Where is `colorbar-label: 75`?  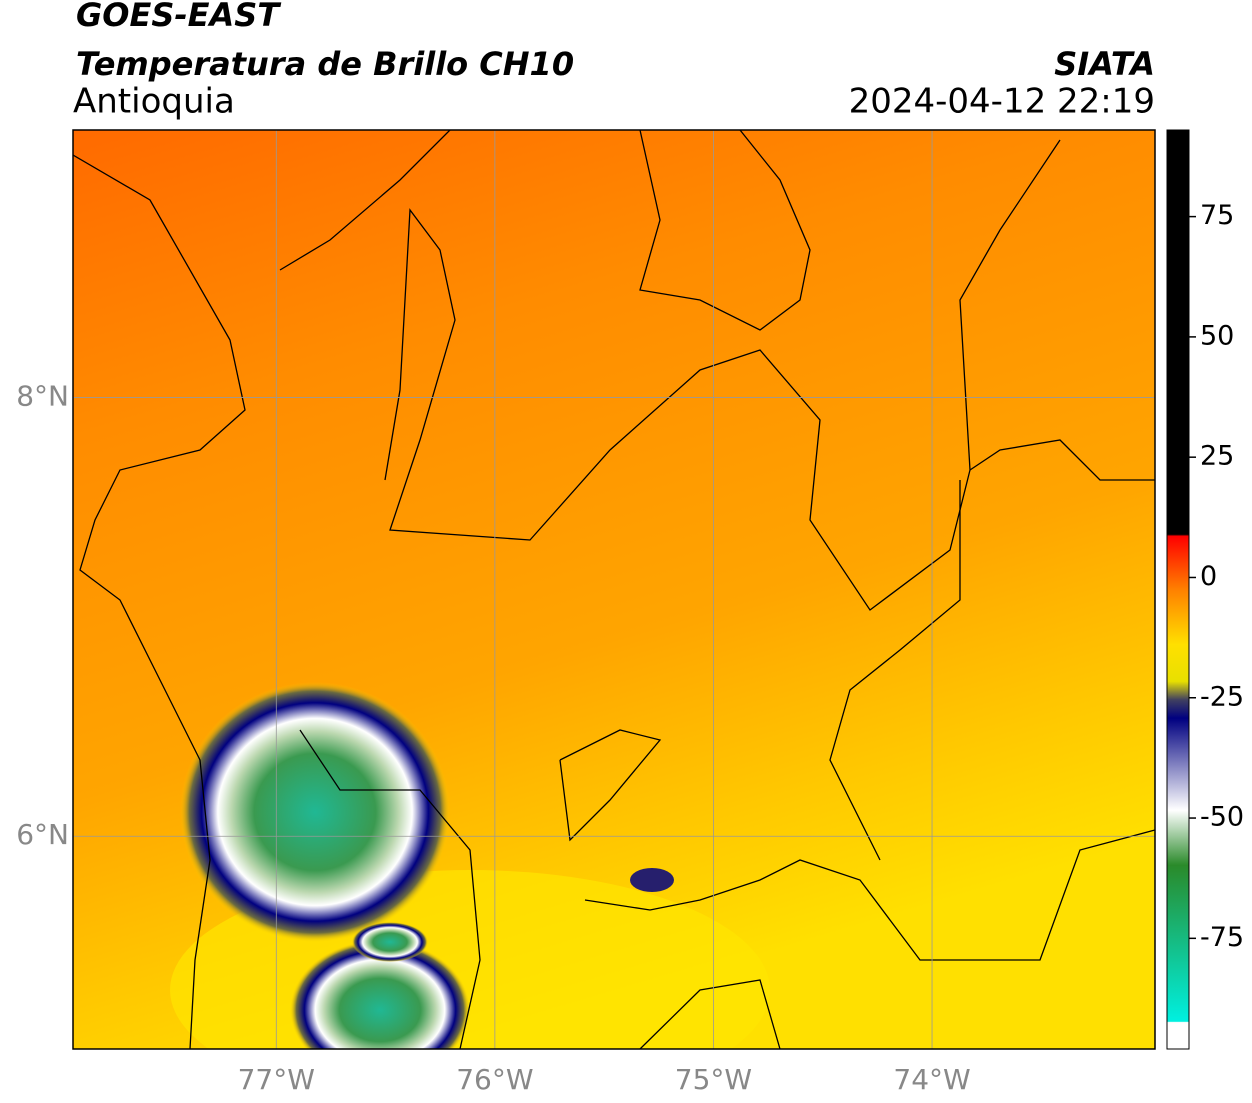 colorbar-label: 75 is located at coordinates (1217, 215).